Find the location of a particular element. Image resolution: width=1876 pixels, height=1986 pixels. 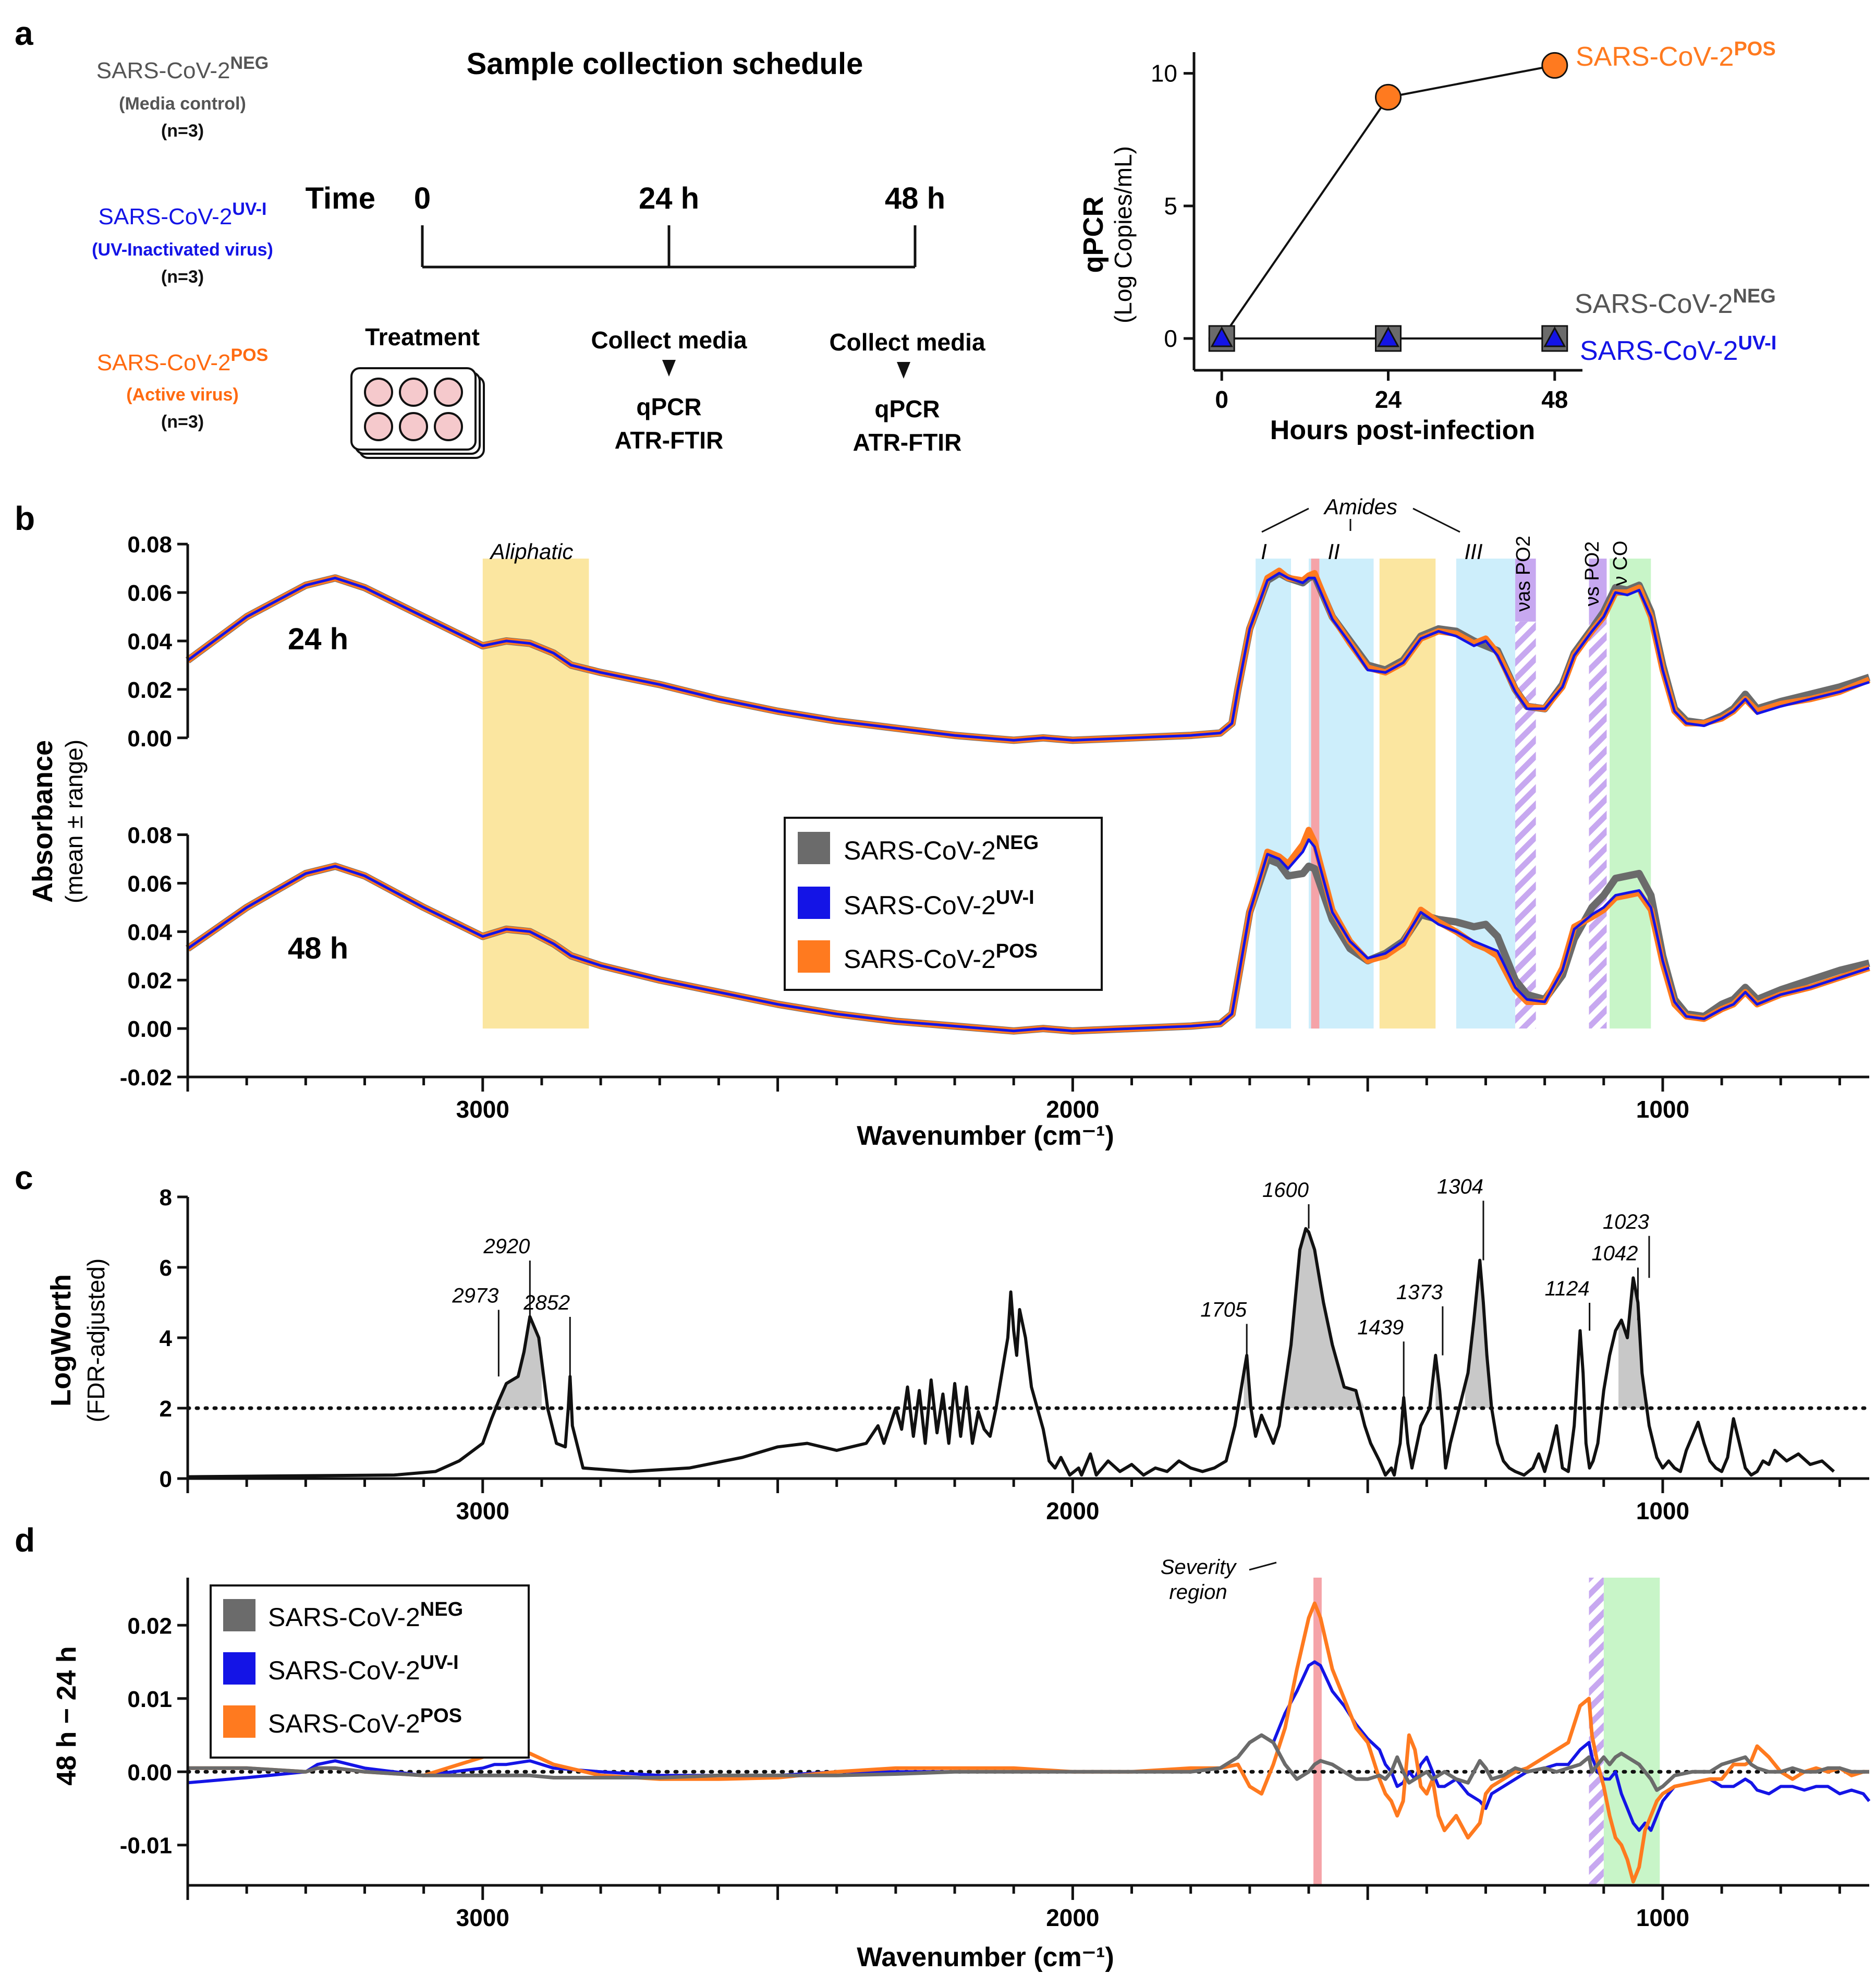

panel-label-c: c is located at coordinates (24, 1178).